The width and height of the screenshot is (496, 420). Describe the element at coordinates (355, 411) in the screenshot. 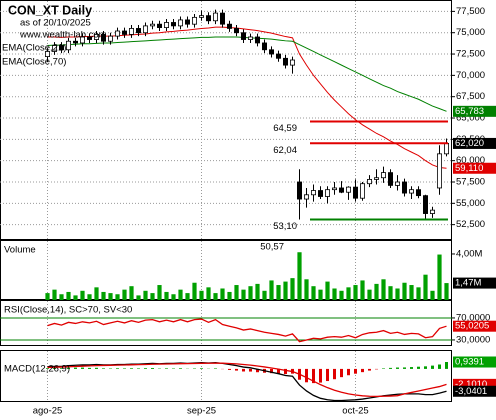

I see `x-tick-label: oct-25` at that location.